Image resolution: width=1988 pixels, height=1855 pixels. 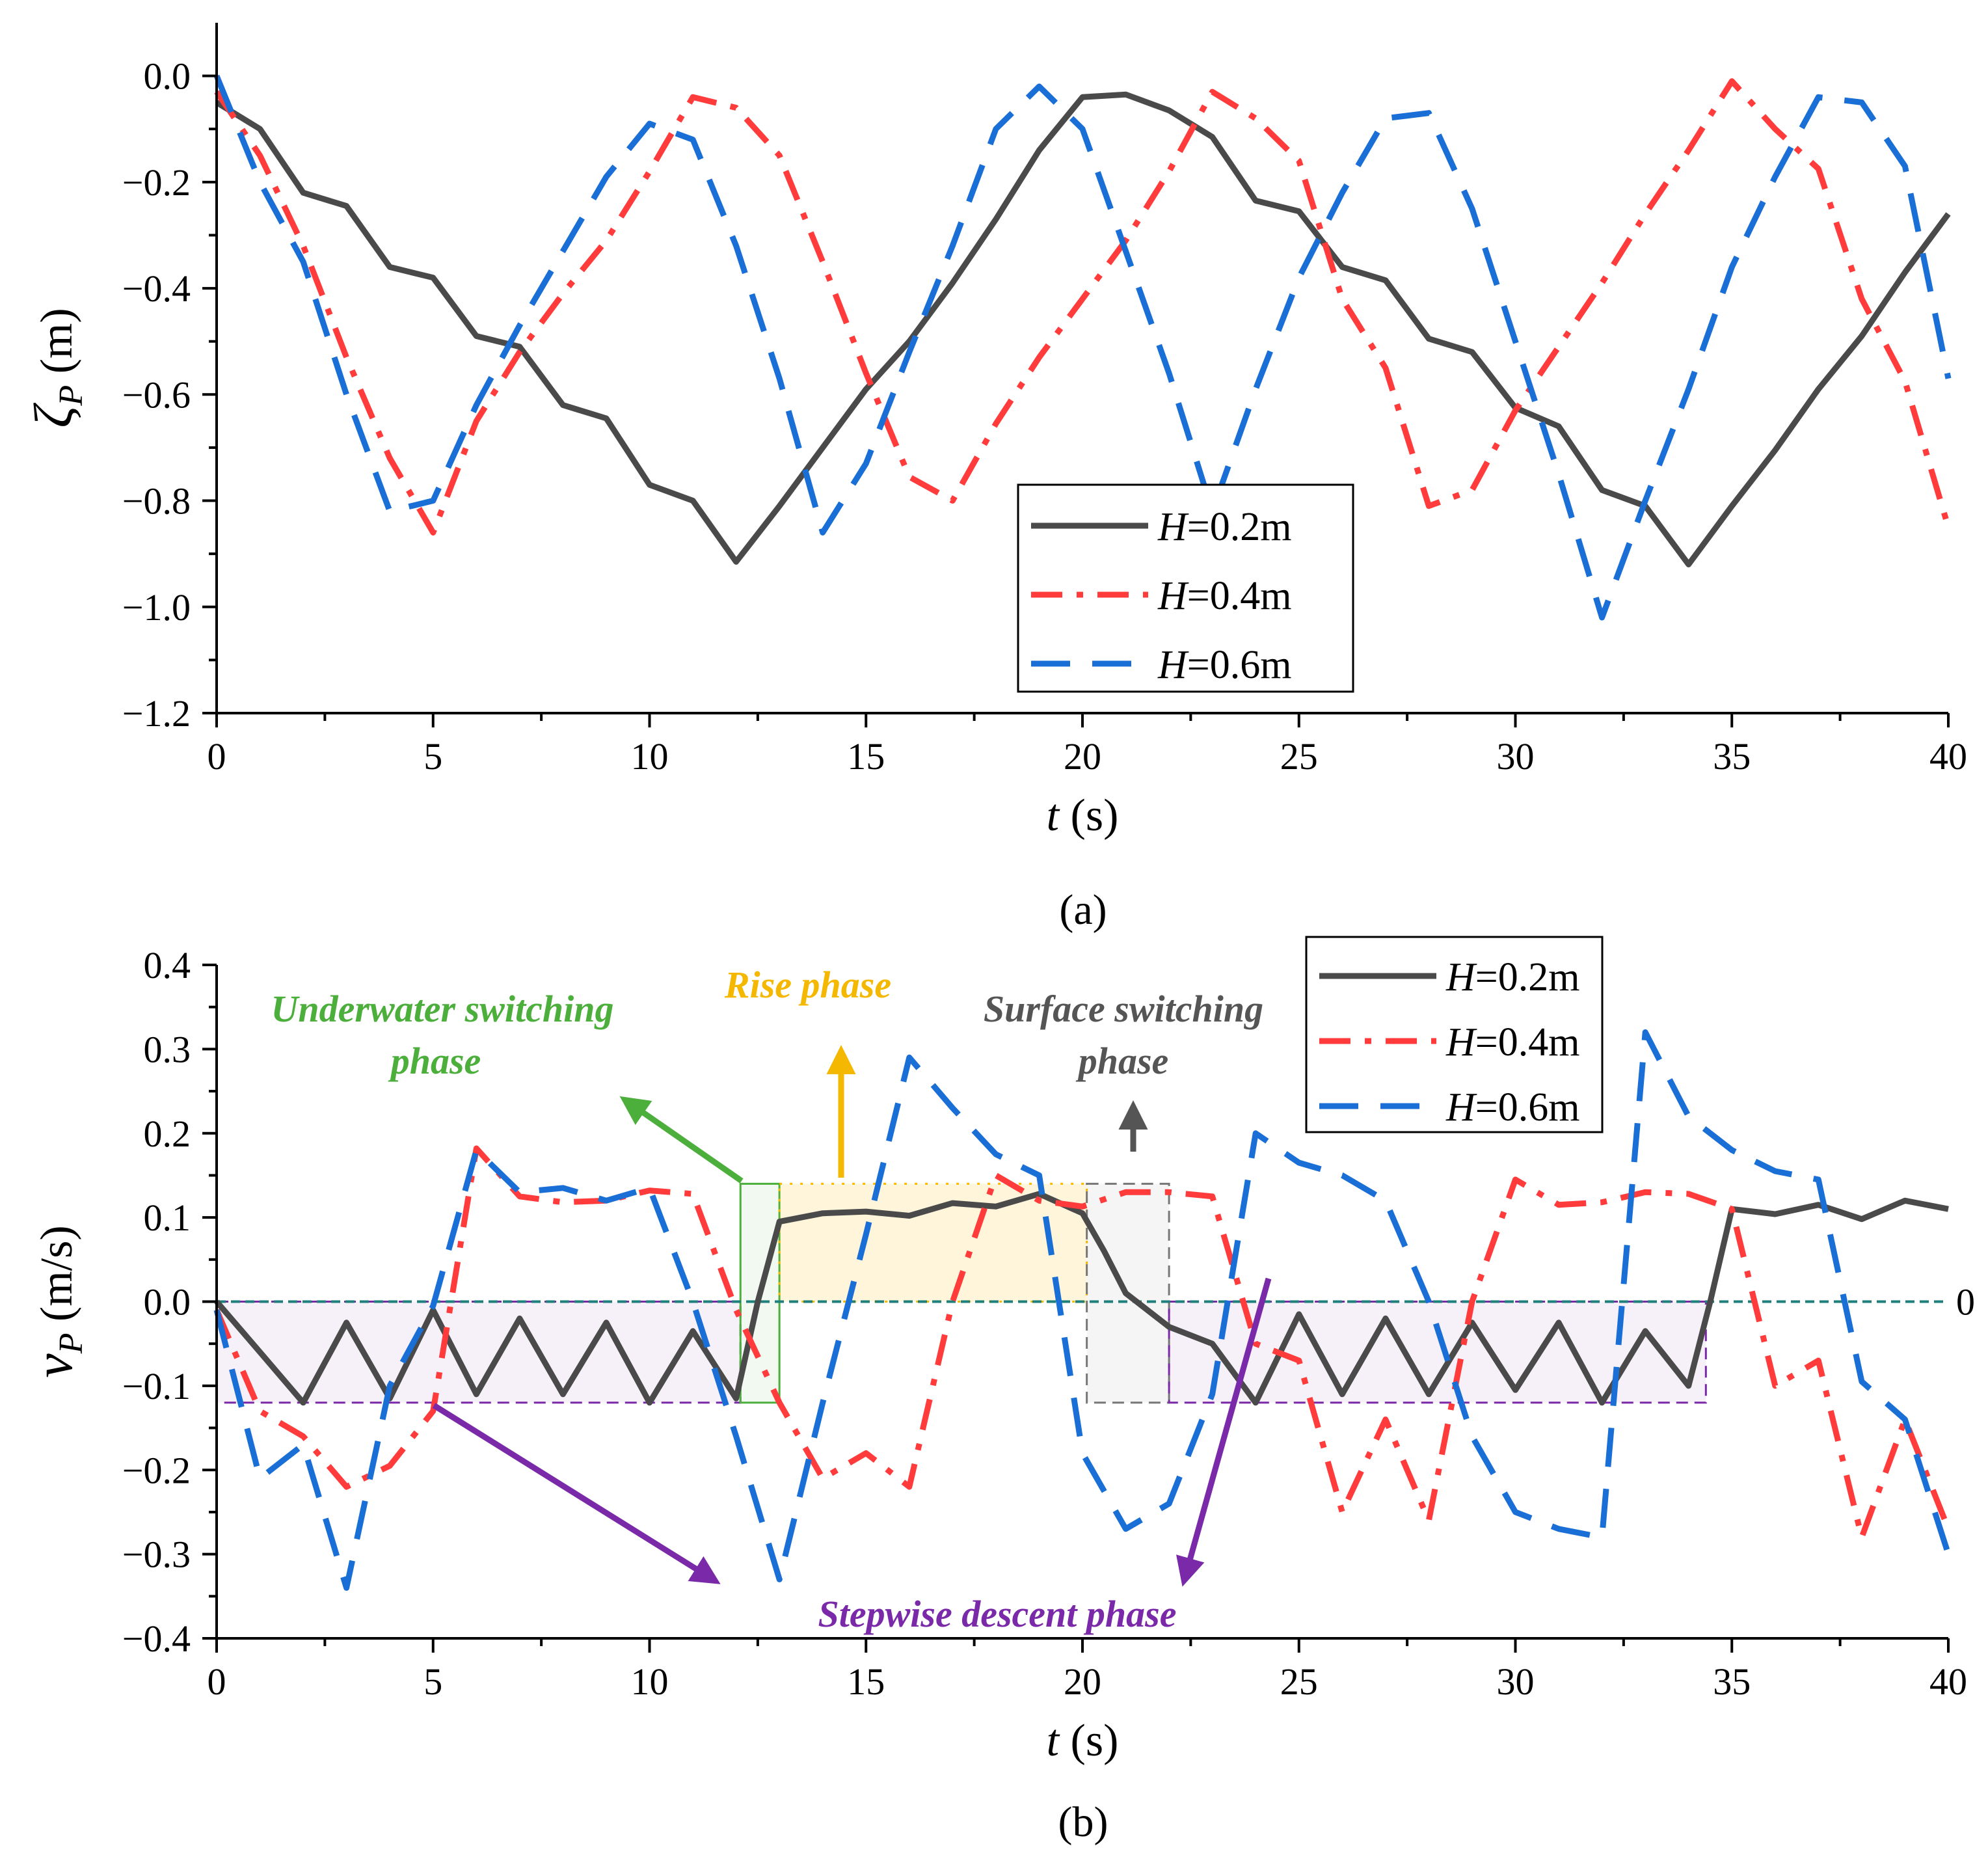 What do you see at coordinates (156, 1386) in the screenshot?
I see `y-tick-label: −0.1` at bounding box center [156, 1386].